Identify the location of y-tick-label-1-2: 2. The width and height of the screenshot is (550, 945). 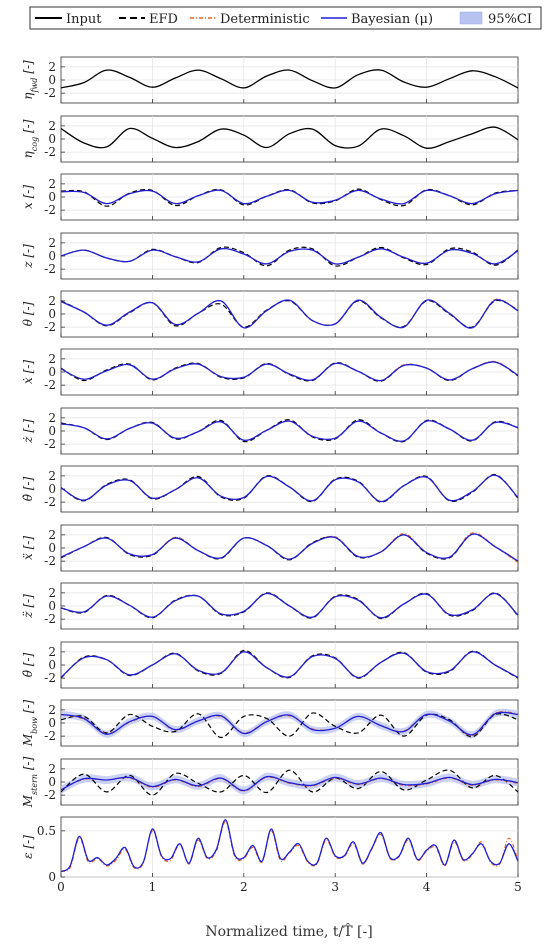
(52, 126).